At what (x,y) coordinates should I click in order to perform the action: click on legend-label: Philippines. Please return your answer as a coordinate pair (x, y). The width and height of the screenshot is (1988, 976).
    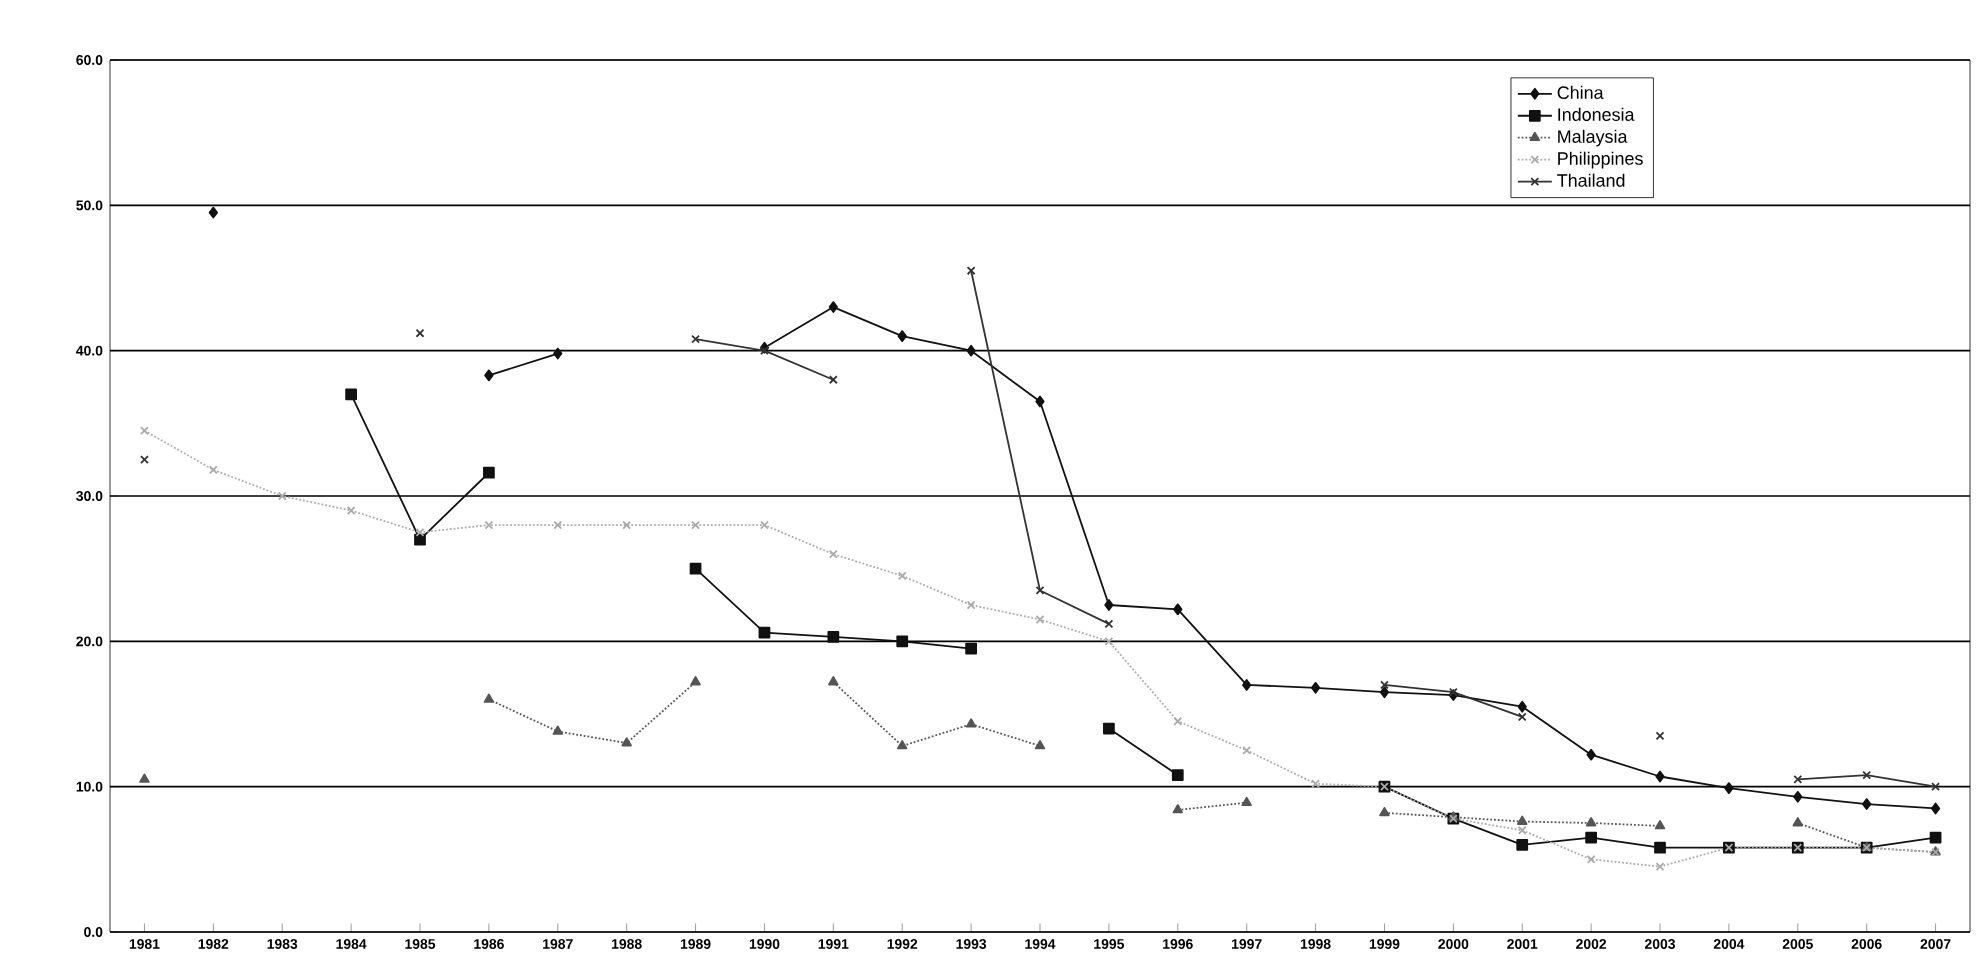
    Looking at the image, I should click on (1600, 160).